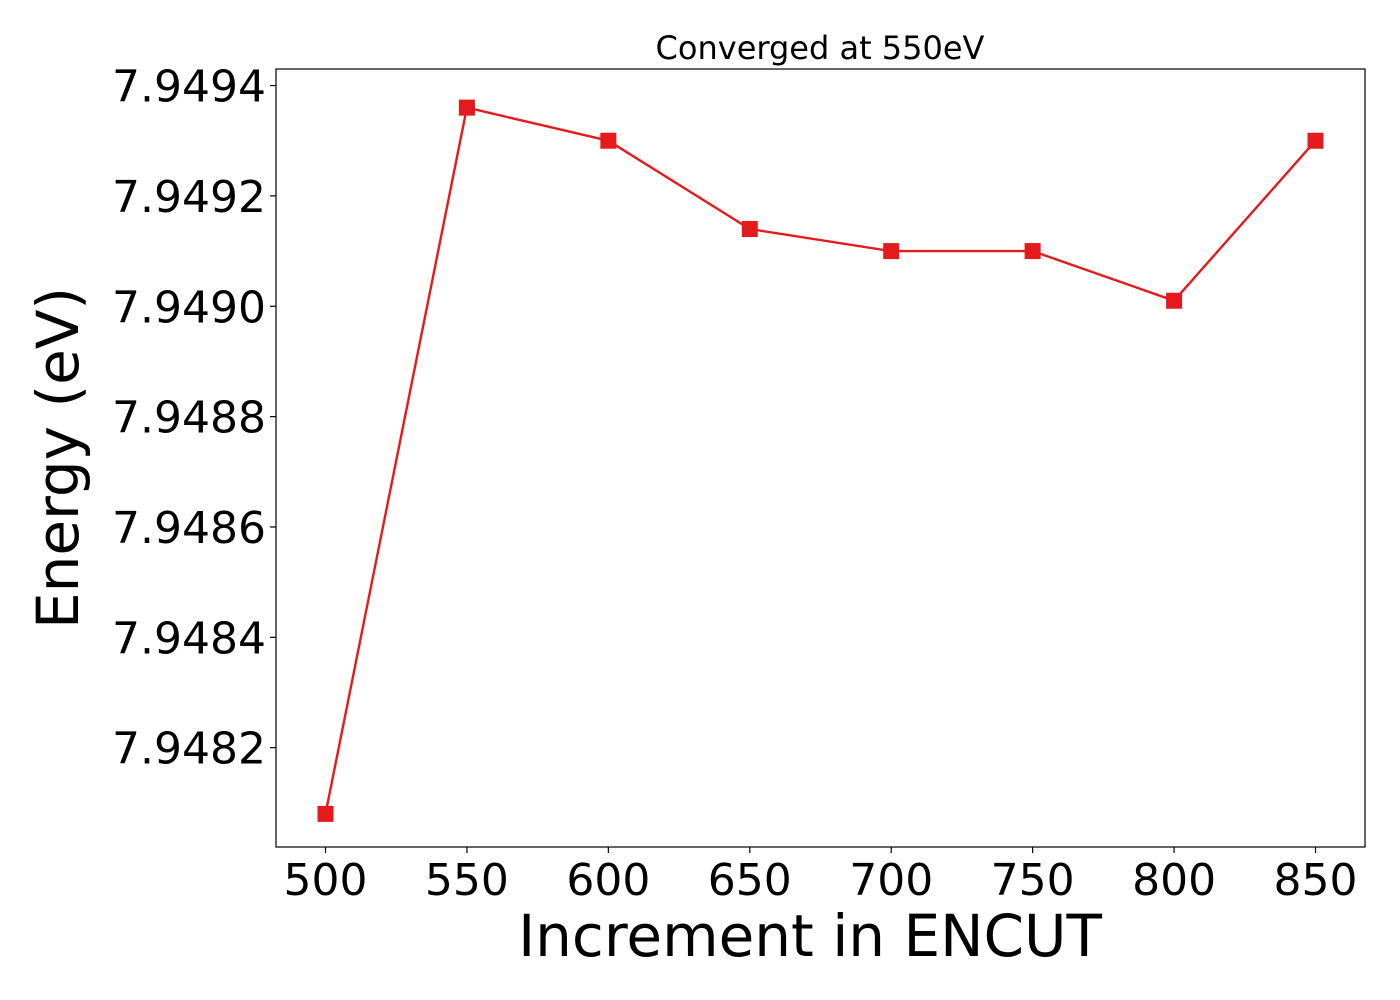 Image resolution: width=1400 pixels, height=1000 pixels. I want to click on x-tick-label: 800, so click(1174, 880).